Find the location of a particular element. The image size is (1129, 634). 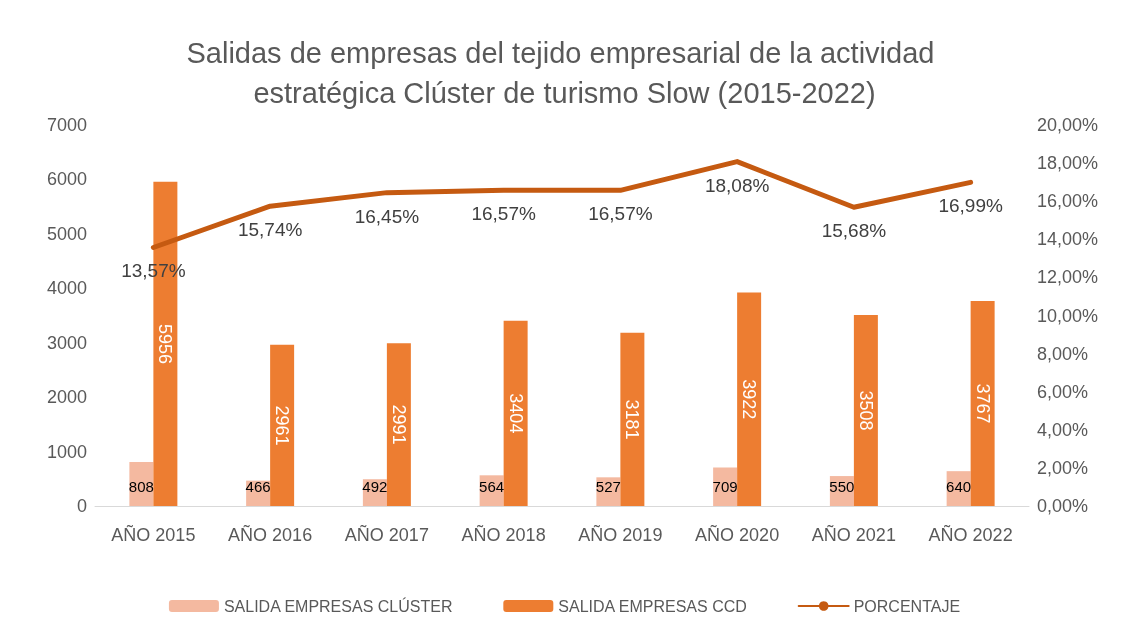

data-label: 5956 is located at coordinates (165, 343).